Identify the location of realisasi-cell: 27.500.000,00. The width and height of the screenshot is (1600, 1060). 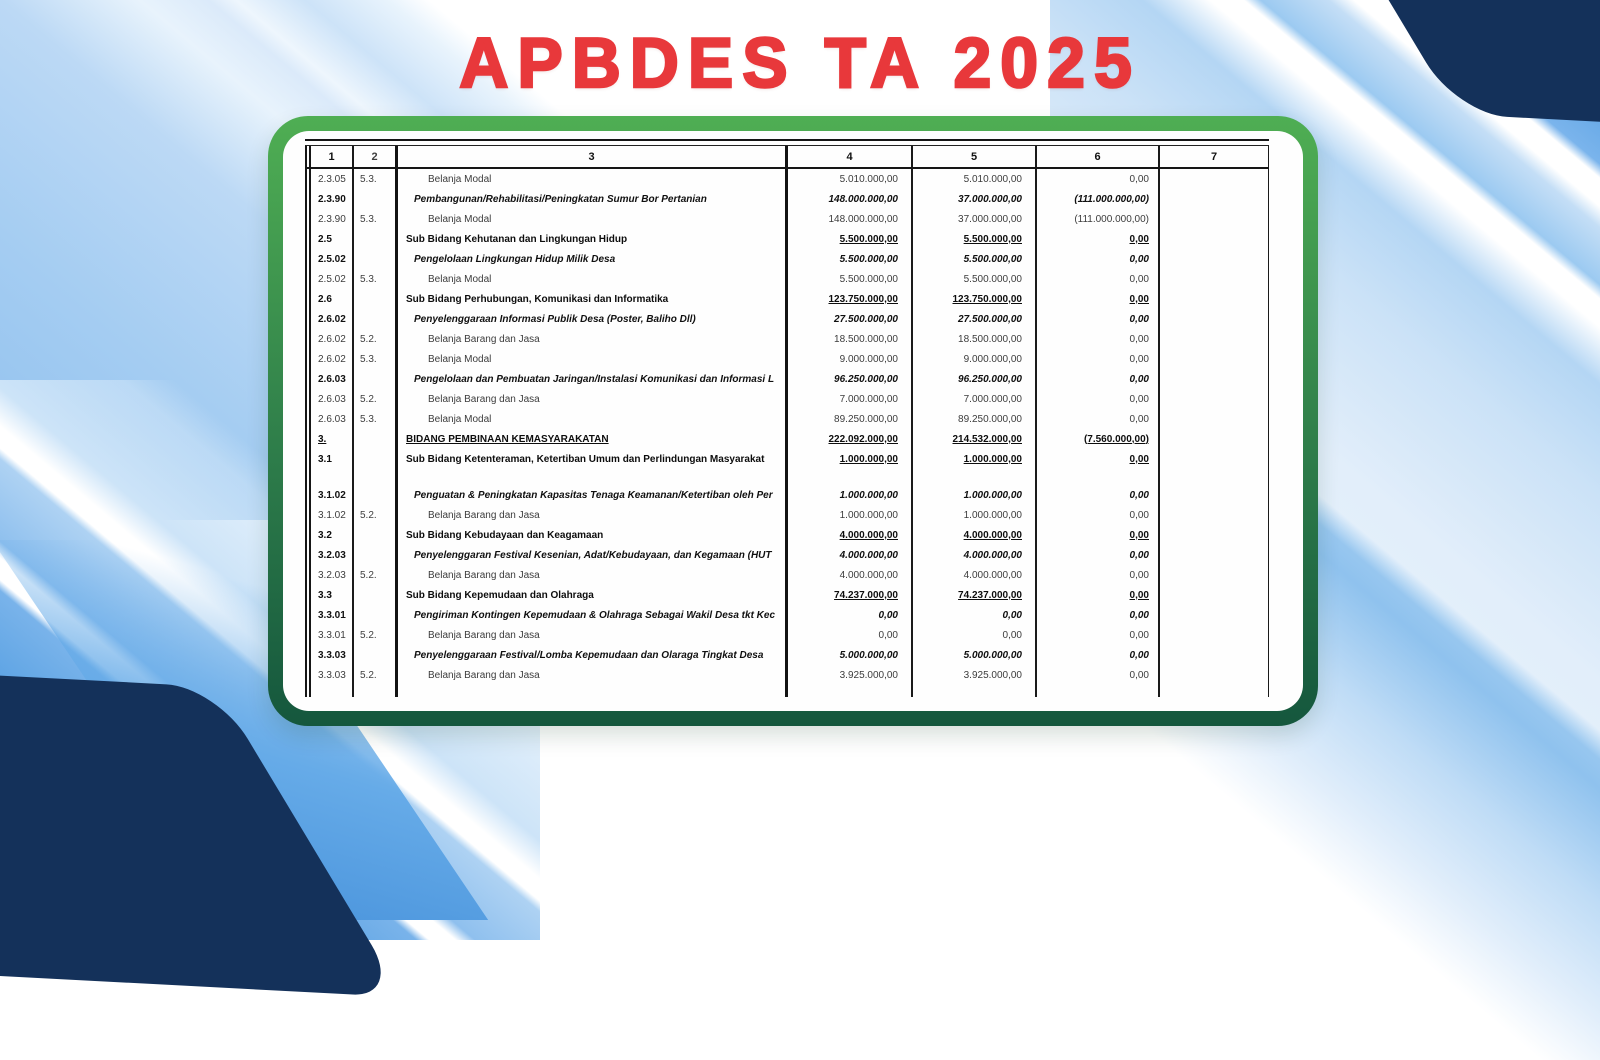
(973, 319).